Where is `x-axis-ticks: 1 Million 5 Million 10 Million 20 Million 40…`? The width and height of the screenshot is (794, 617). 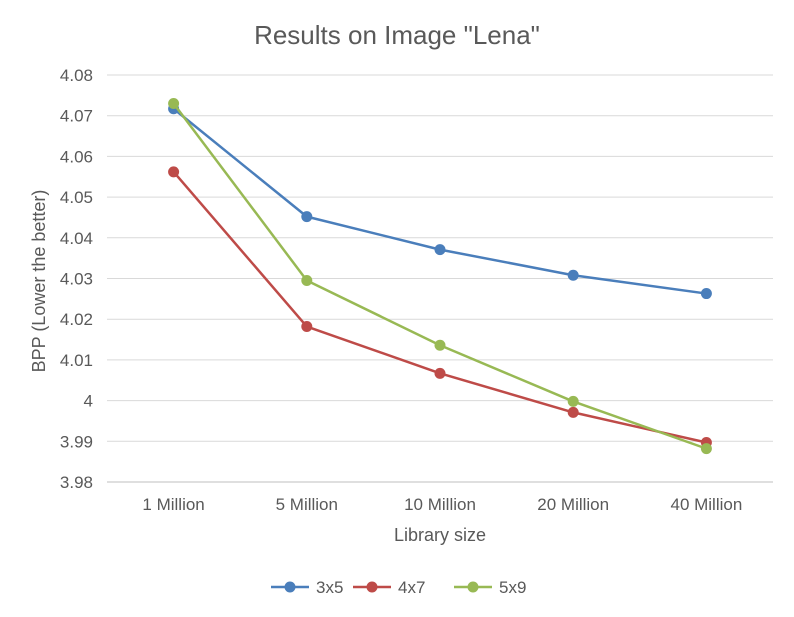 x-axis-ticks: 1 Million 5 Million 10 Million 20 Million 40… is located at coordinates (442, 504).